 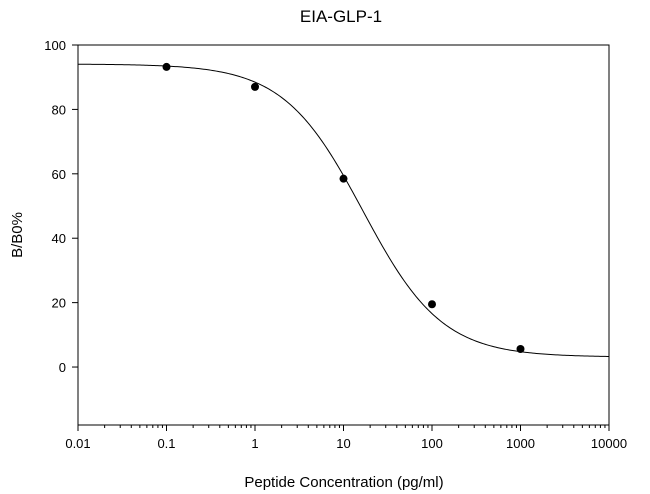 I want to click on x-tick-label: 1000, so click(x=520, y=443).